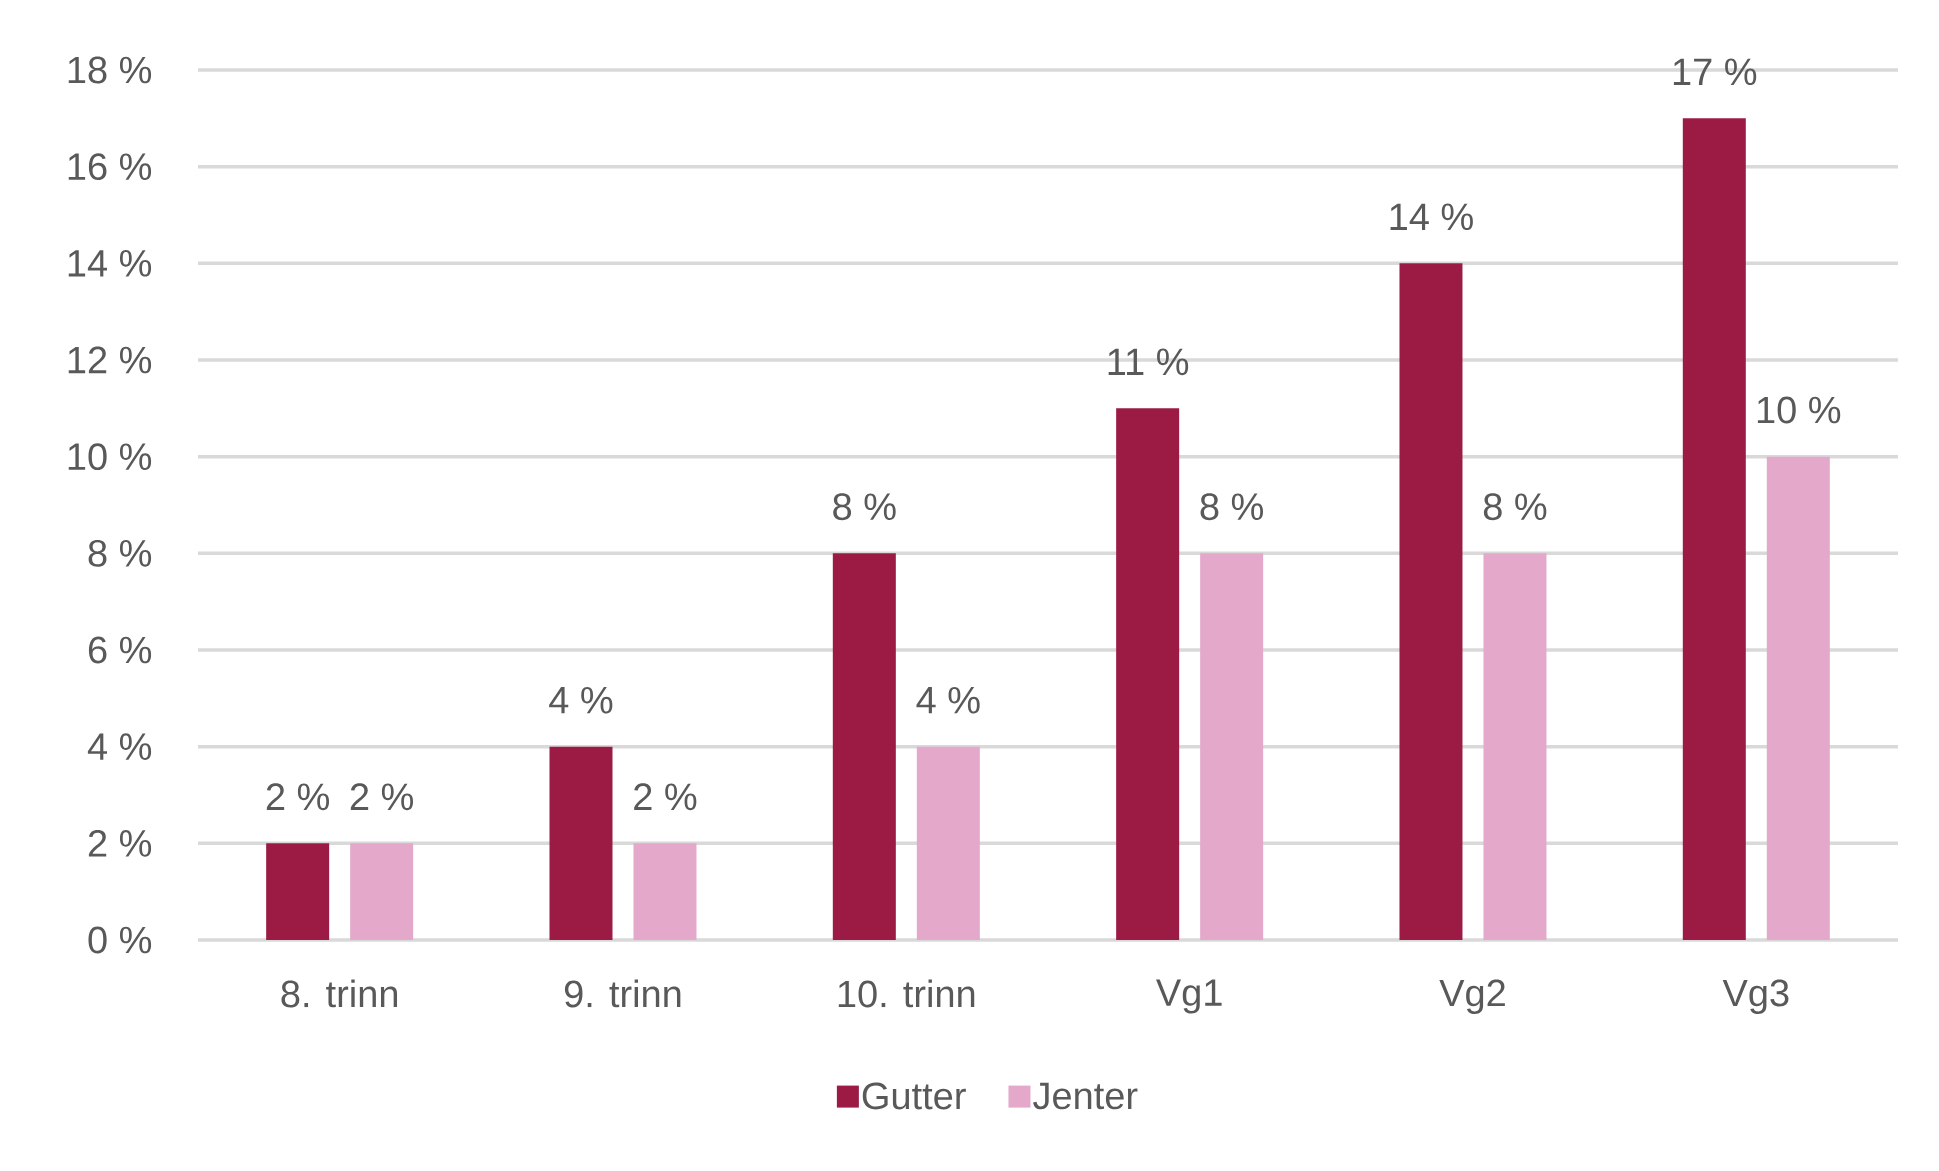 Image resolution: width=1939 pixels, height=1171 pixels. I want to click on data-label: 11 %, so click(1148, 362).